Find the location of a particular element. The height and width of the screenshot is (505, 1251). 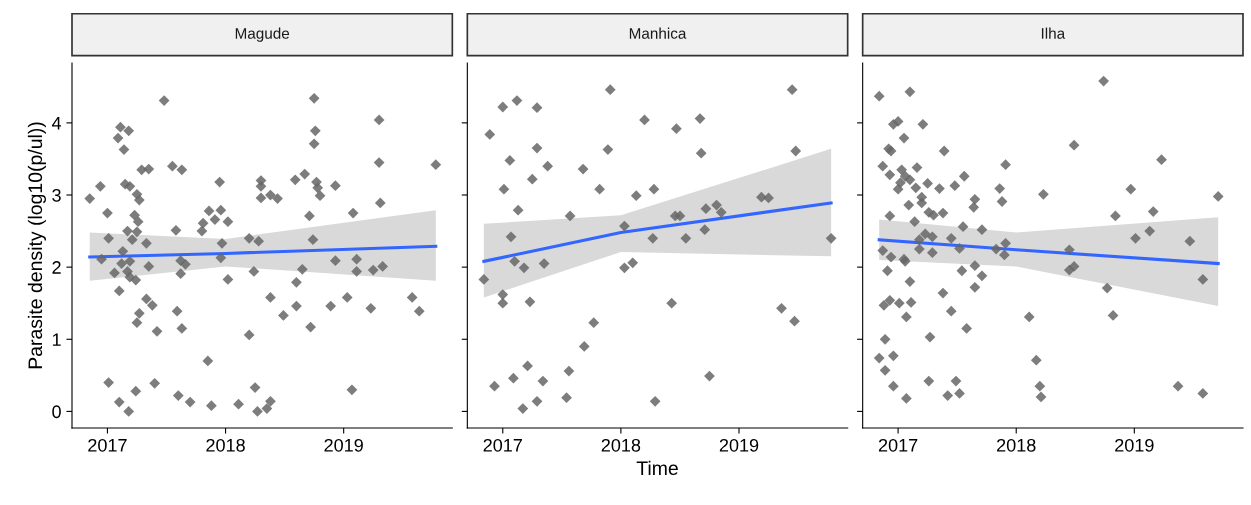

chart-title: Magude is located at coordinates (262, 34).